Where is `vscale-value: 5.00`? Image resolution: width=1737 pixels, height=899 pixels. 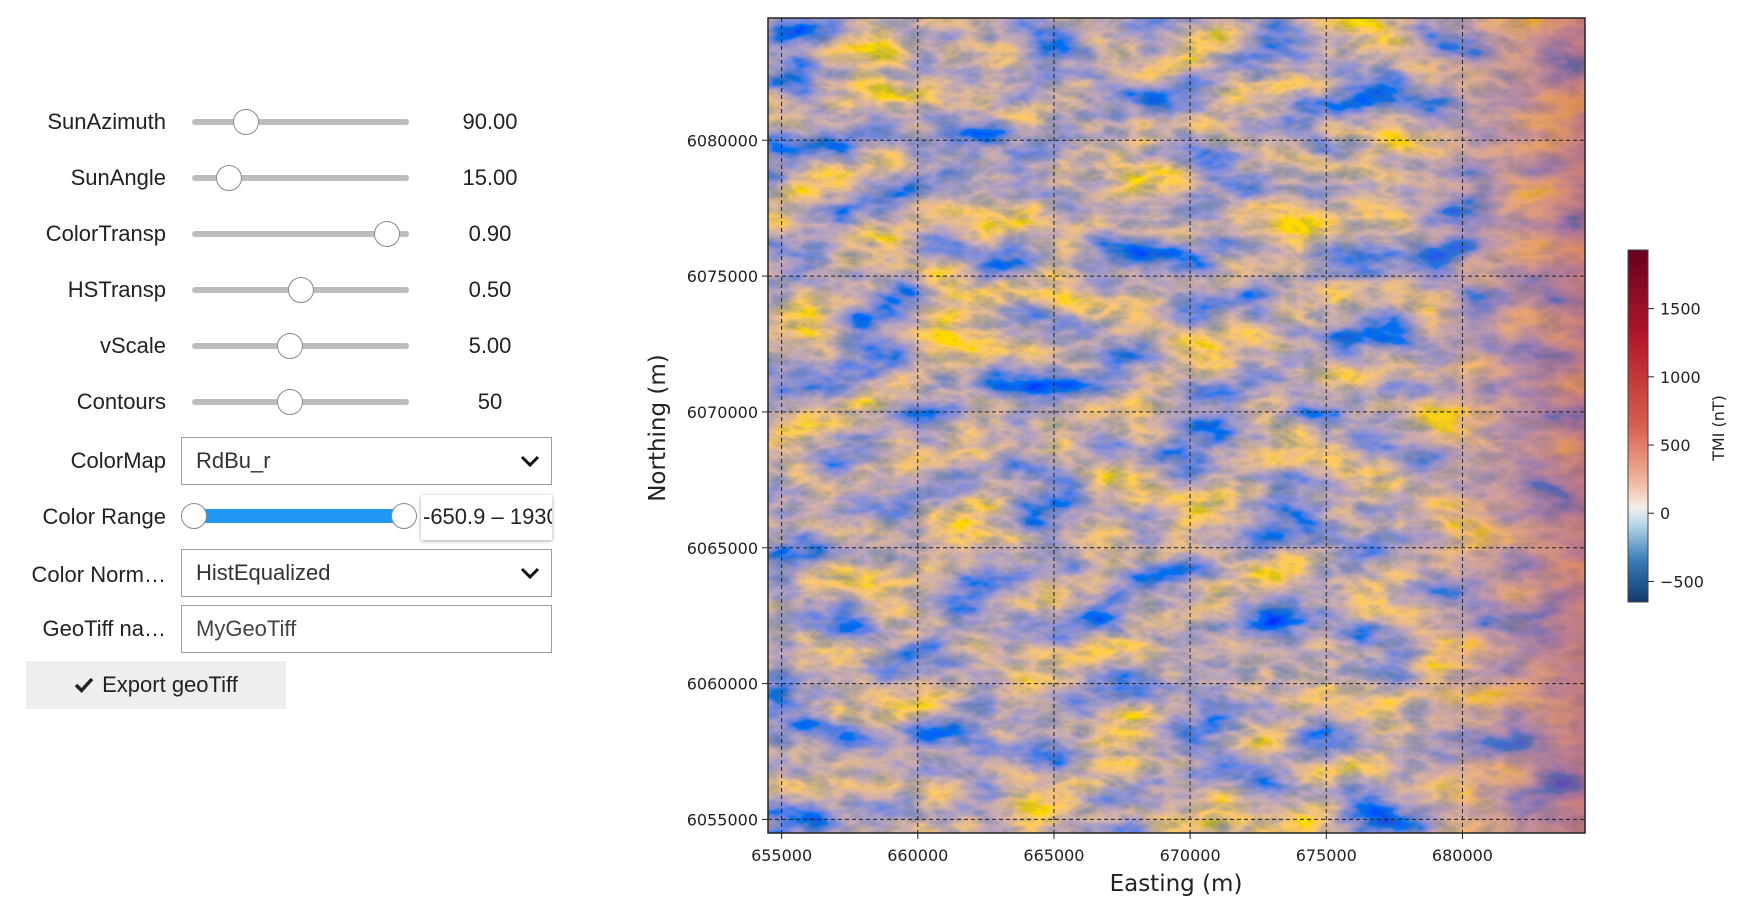 vscale-value: 5.00 is located at coordinates (490, 345).